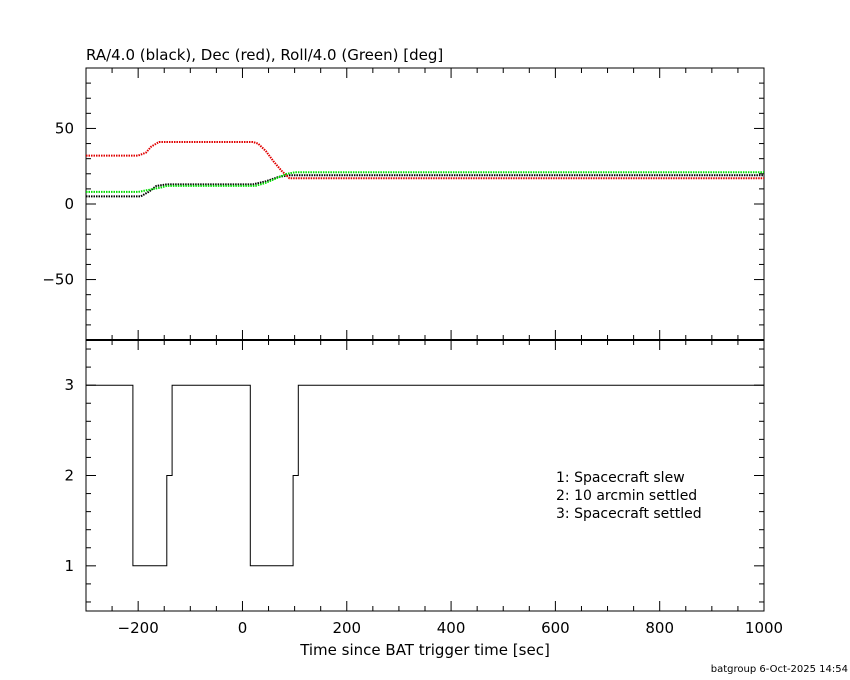 The image size is (850, 680). I want to click on x-tick-label: 0, so click(243, 628).